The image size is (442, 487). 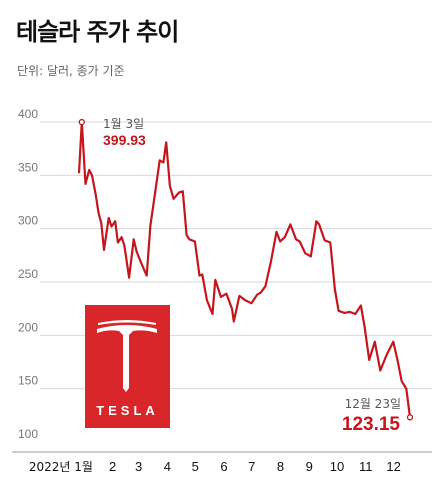 I want to click on x-tick-label: 12, so click(x=393, y=466).